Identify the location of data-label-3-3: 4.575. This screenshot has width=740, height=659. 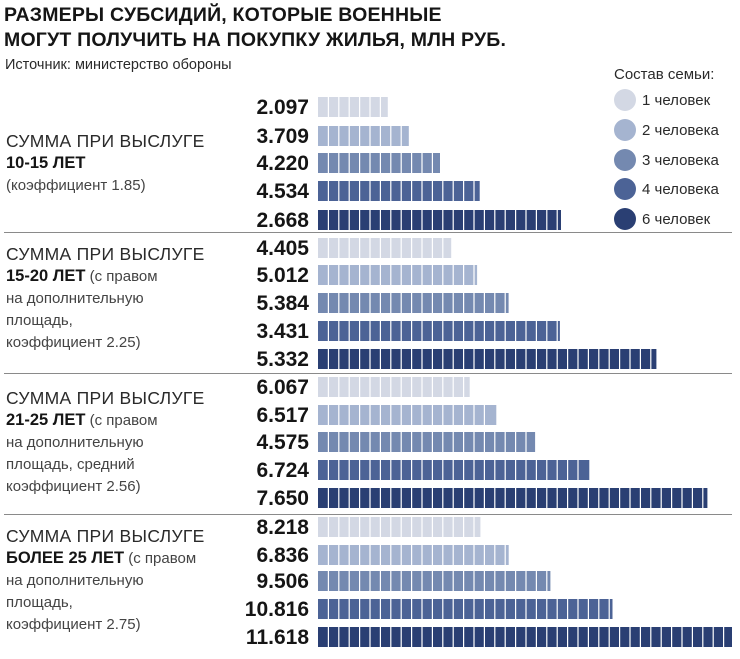
(282, 442).